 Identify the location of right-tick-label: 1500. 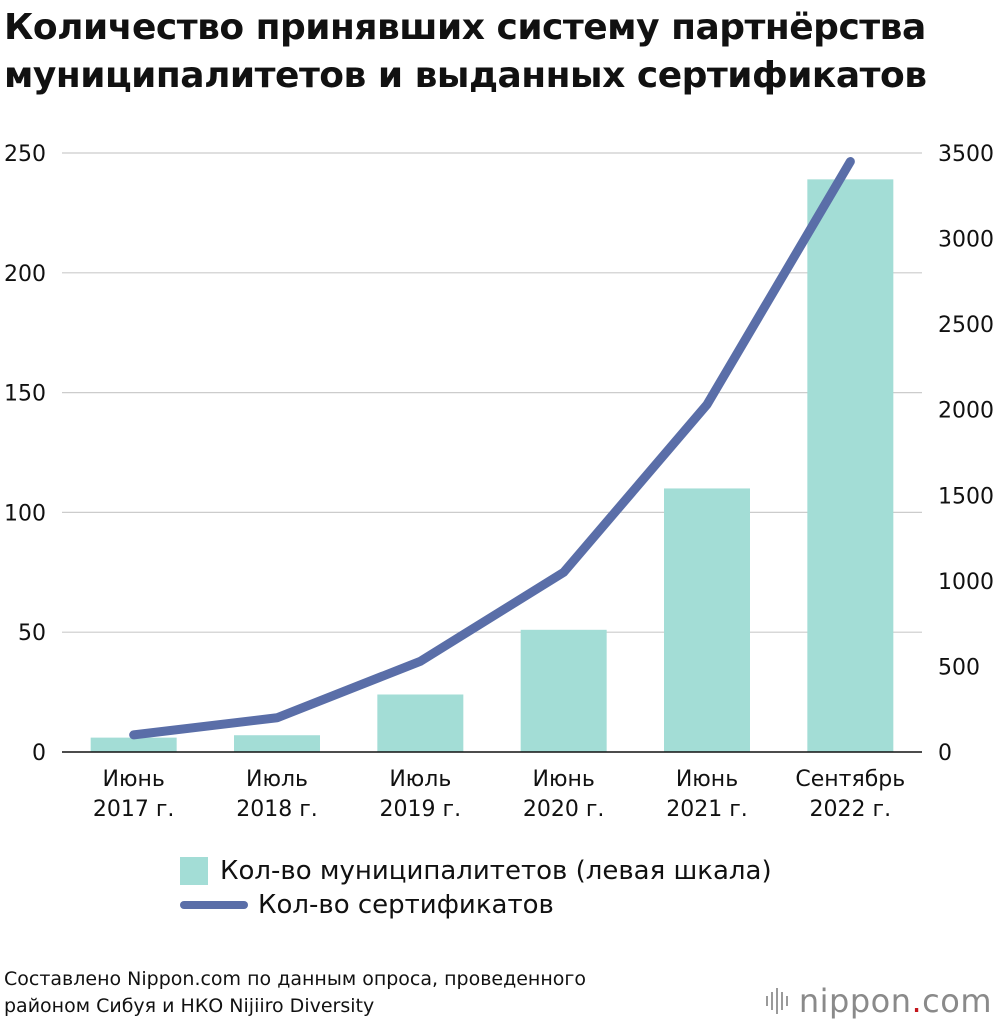
(966, 496).